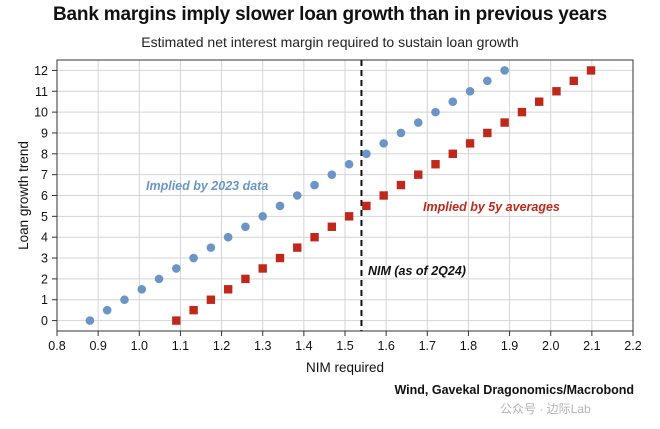 This screenshot has height=429, width=660. What do you see at coordinates (344, 346) in the screenshot?
I see `x-tick-label: 1.5` at bounding box center [344, 346].